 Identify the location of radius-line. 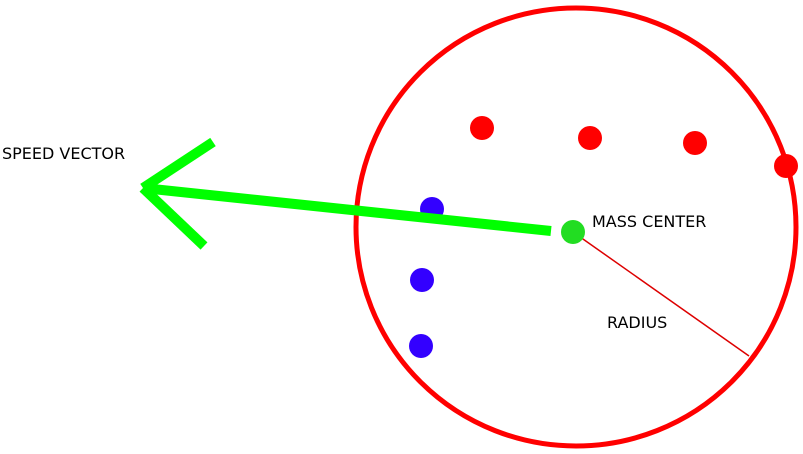
(661, 294).